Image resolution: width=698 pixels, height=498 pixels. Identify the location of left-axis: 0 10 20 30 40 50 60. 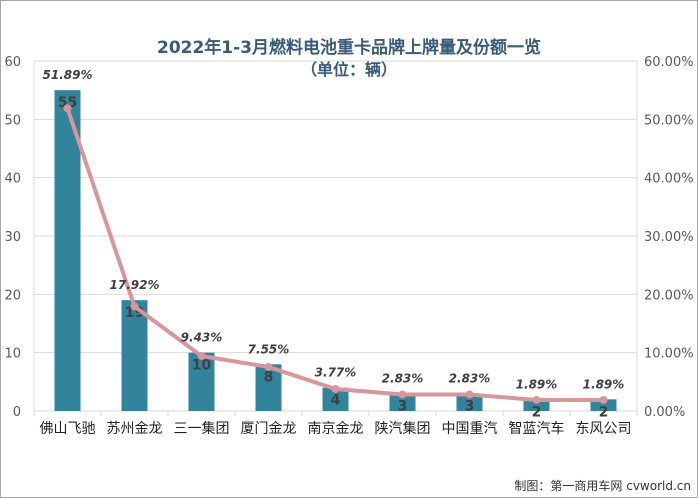
(12, 237).